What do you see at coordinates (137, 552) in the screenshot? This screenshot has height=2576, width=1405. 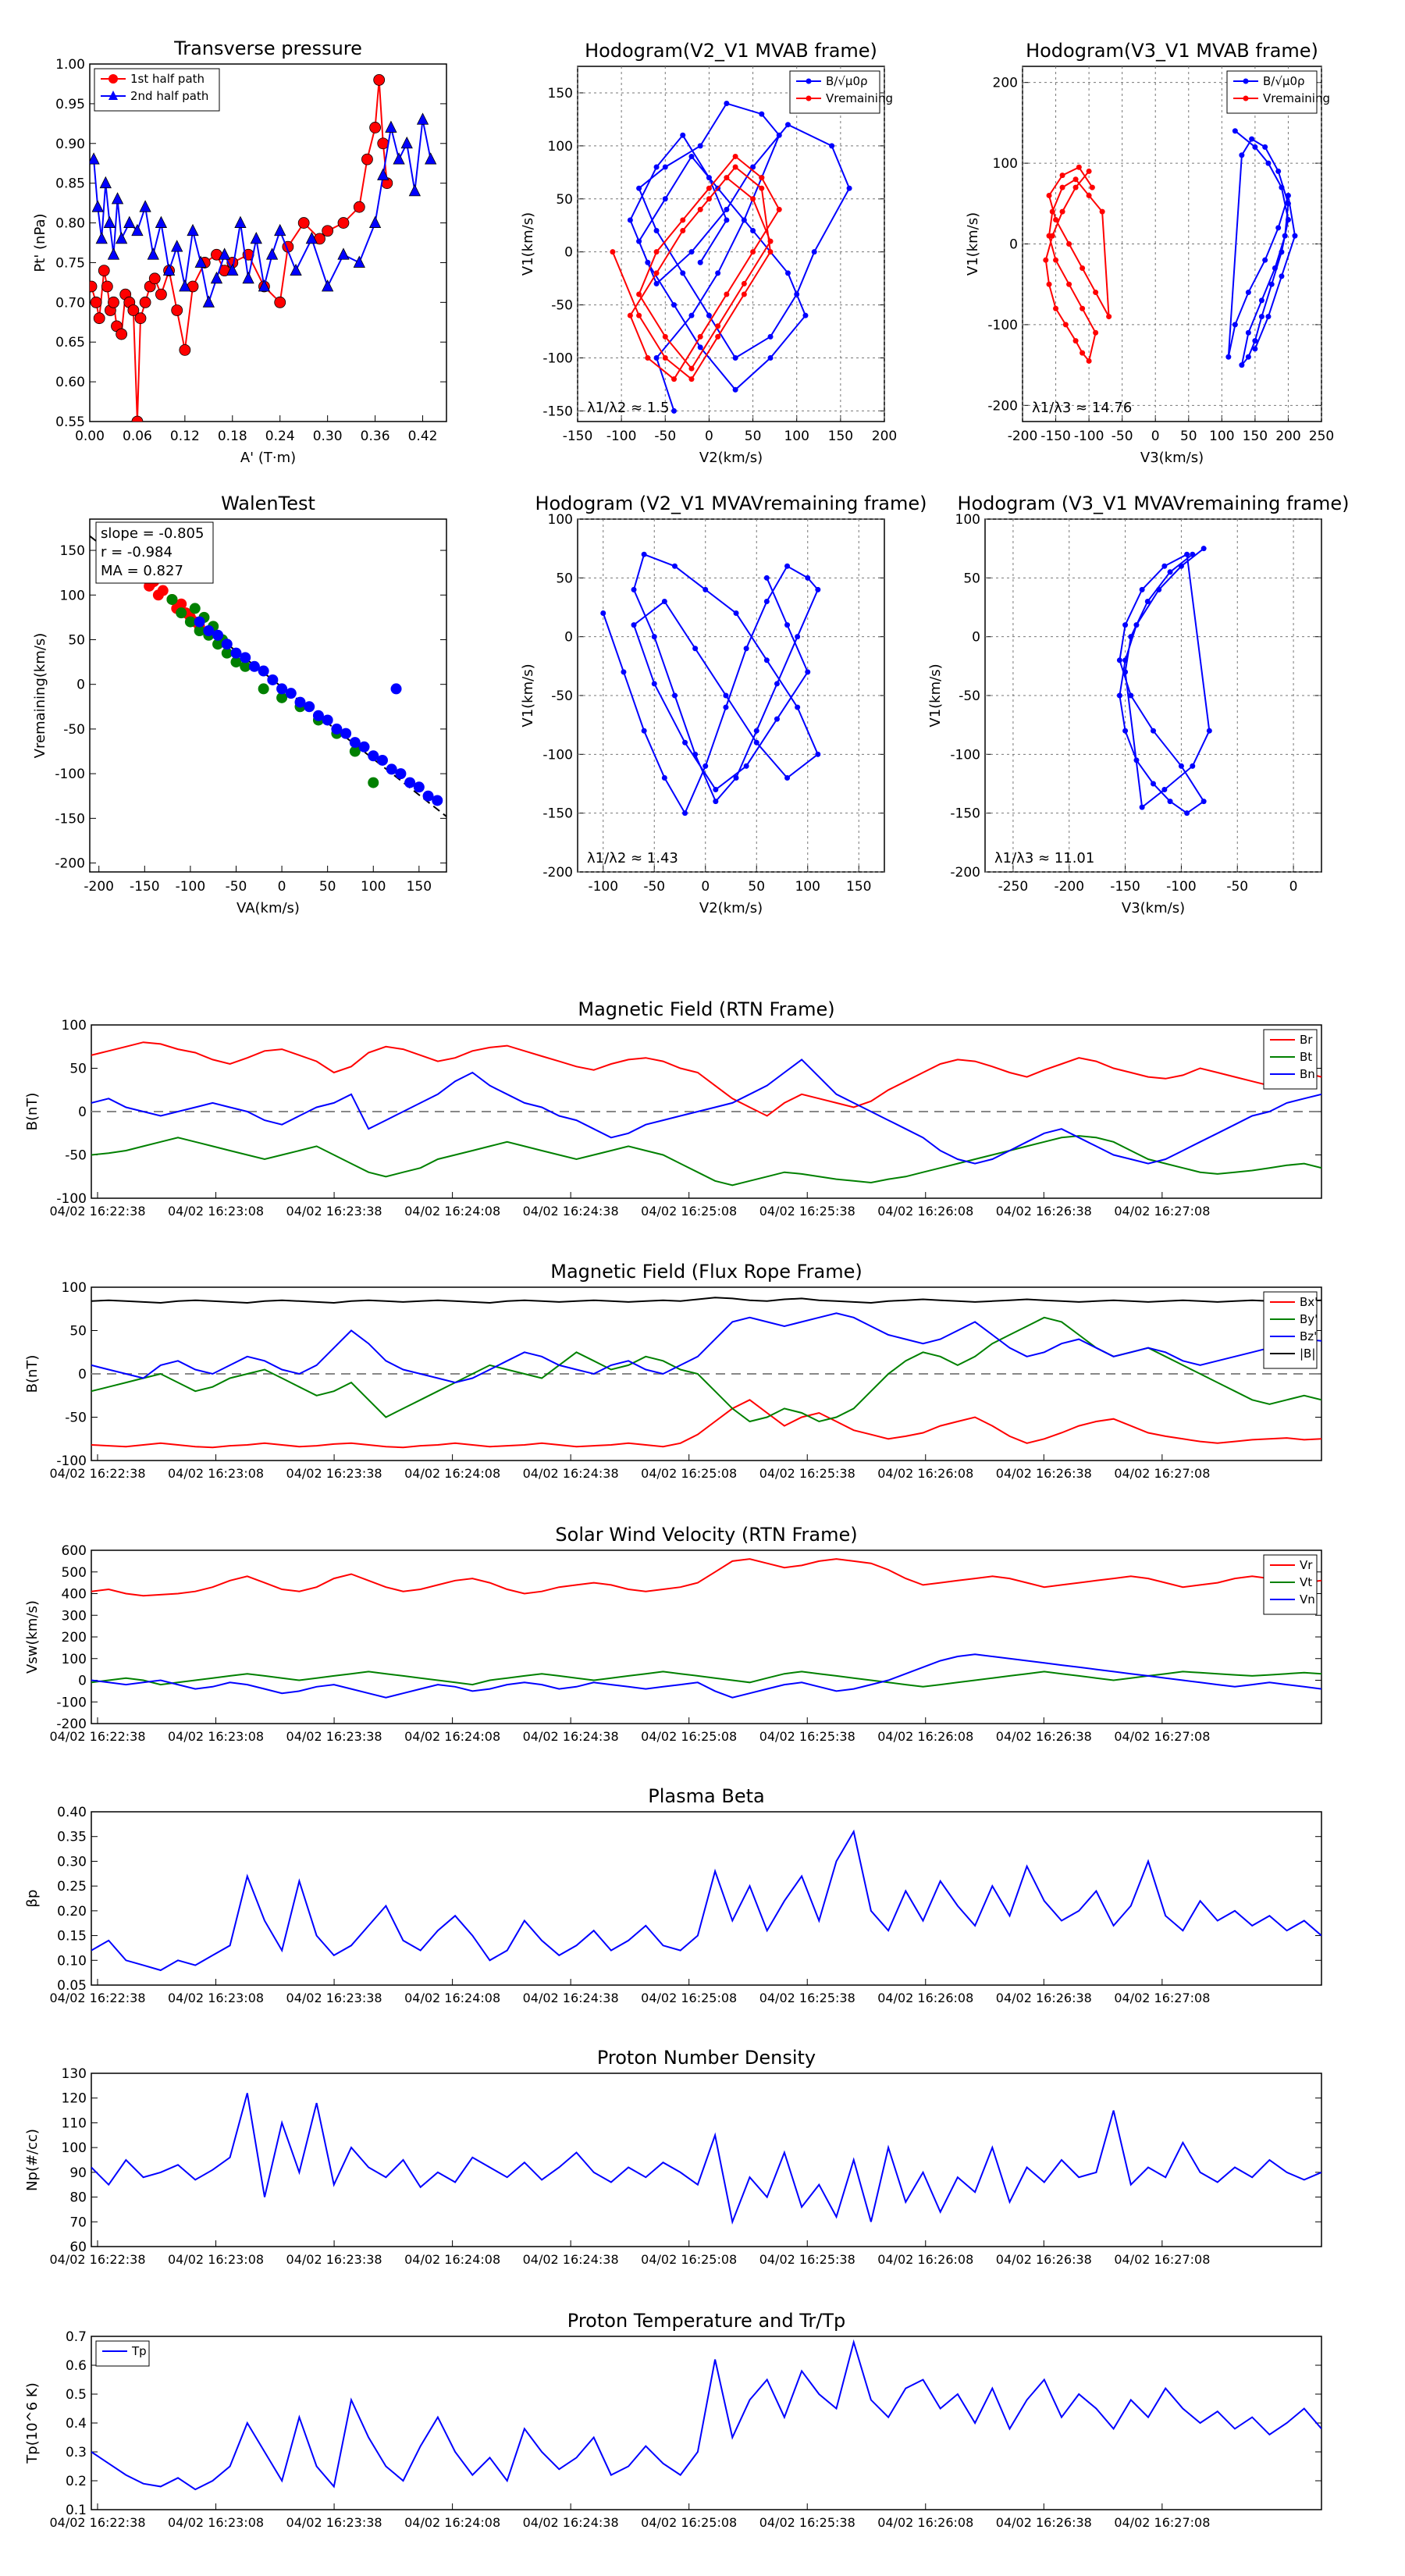 I see `stats-line: r = -0.984` at bounding box center [137, 552].